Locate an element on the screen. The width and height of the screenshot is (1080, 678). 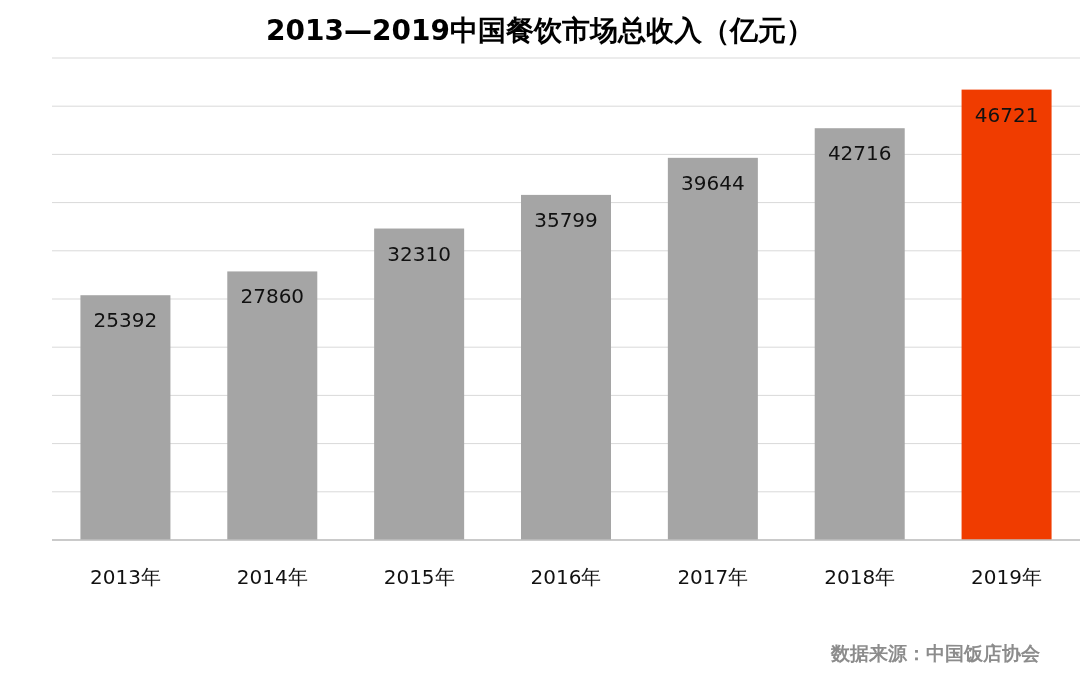
data-label: 42716 is located at coordinates (859, 153).